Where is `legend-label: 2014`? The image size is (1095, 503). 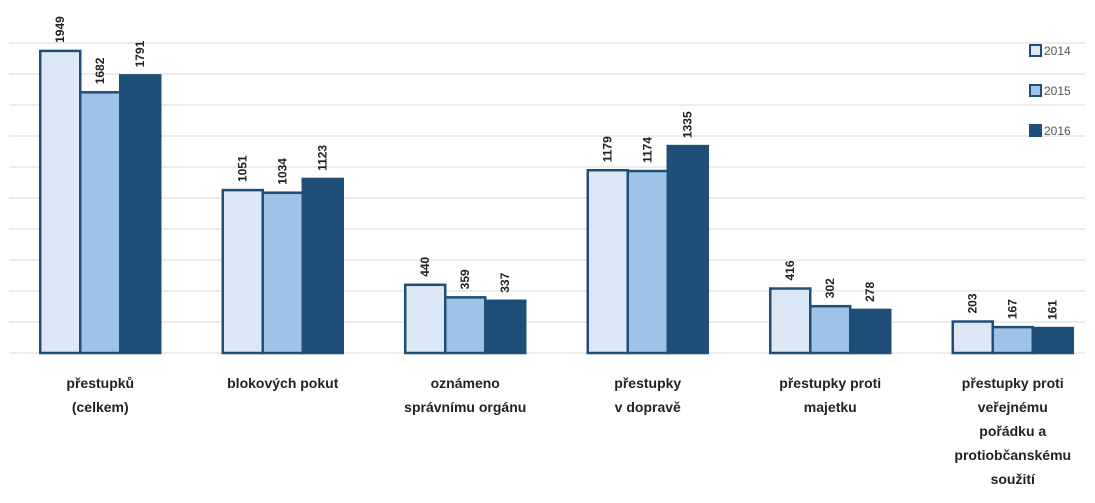 legend-label: 2014 is located at coordinates (1057, 51).